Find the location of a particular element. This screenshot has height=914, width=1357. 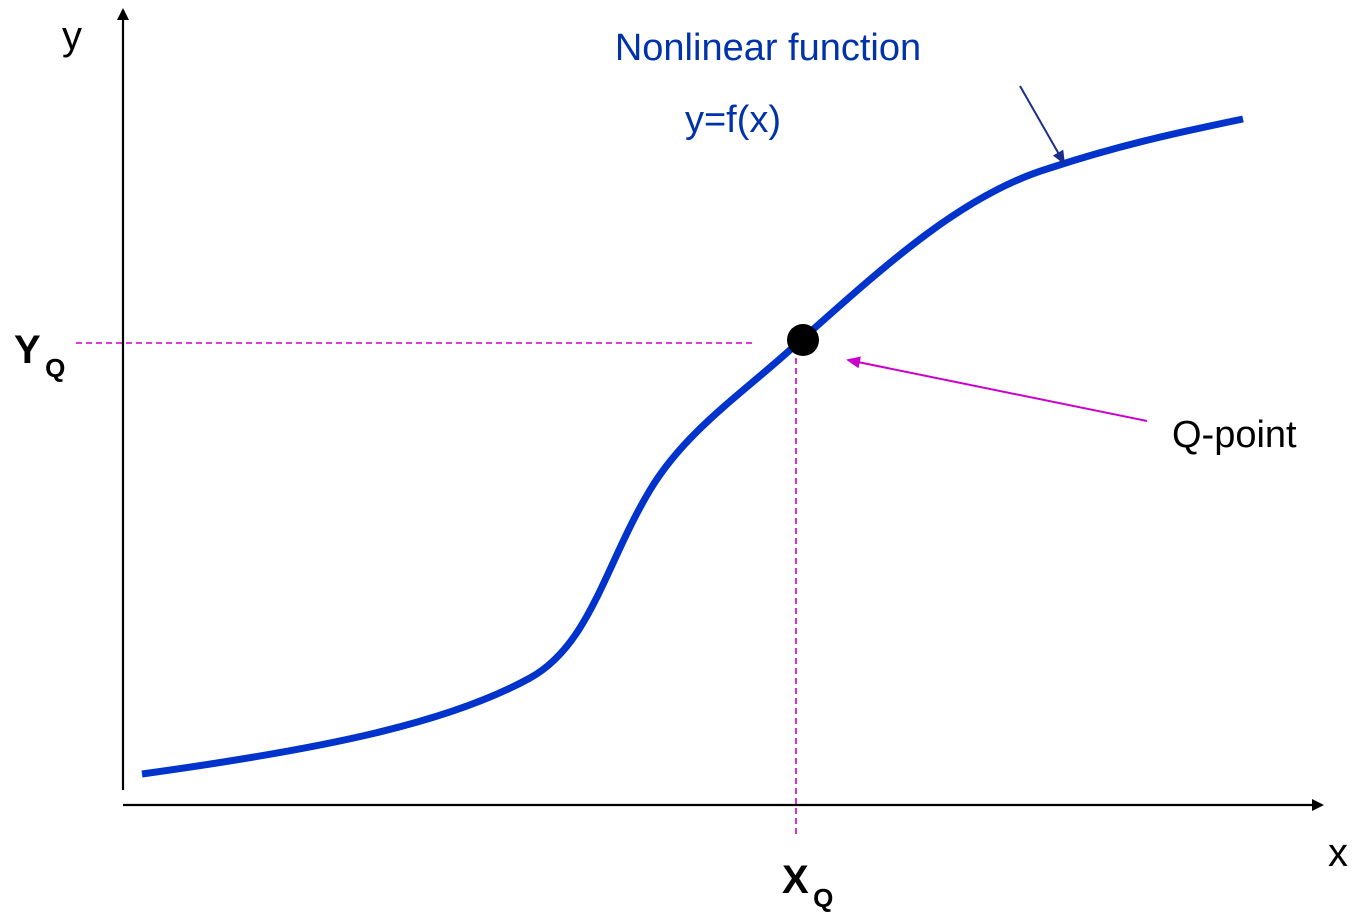

yq-label: Y Q is located at coordinates (39, 355).